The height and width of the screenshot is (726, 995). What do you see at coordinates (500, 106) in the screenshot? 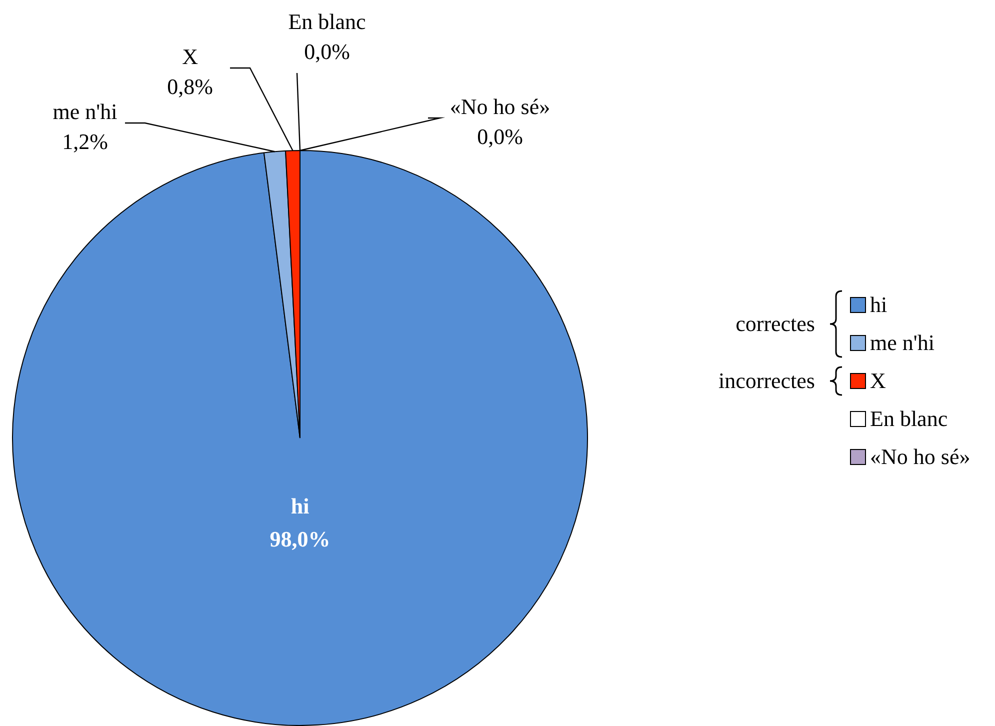
I see `category-label: «No ho sé»` at bounding box center [500, 106].